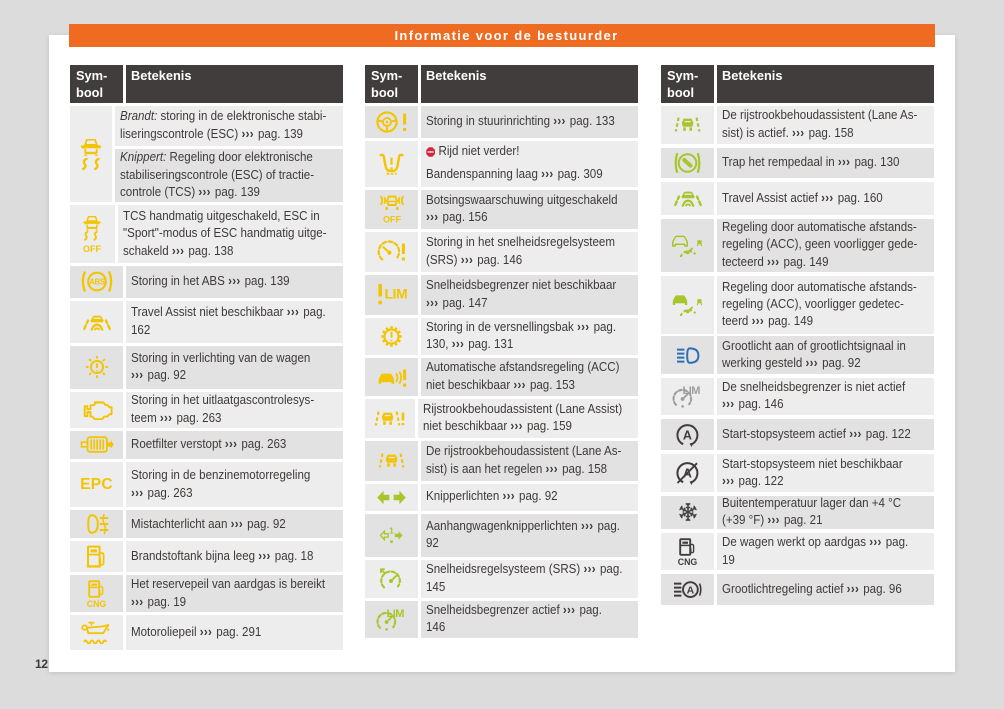 The height and width of the screenshot is (709, 1004). I want to click on svg-text: ABS, so click(97, 282).